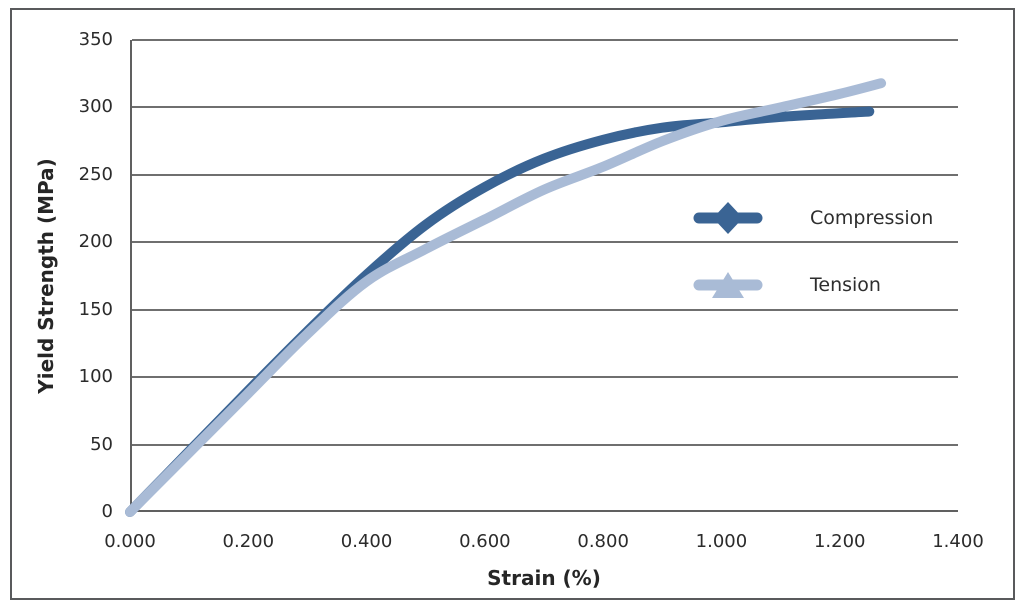 The height and width of the screenshot is (610, 1024). I want to click on legend-diamond-marker-icon, so click(728, 218).